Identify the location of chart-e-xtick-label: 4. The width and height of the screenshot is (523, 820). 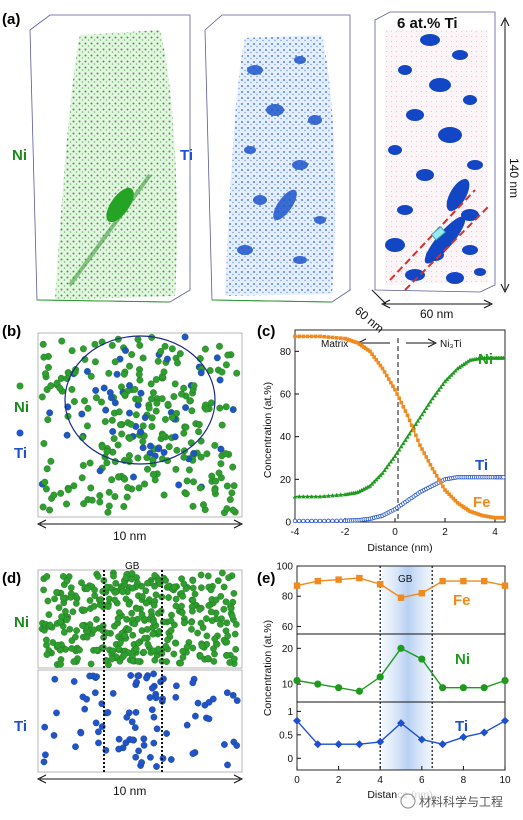
(380, 780).